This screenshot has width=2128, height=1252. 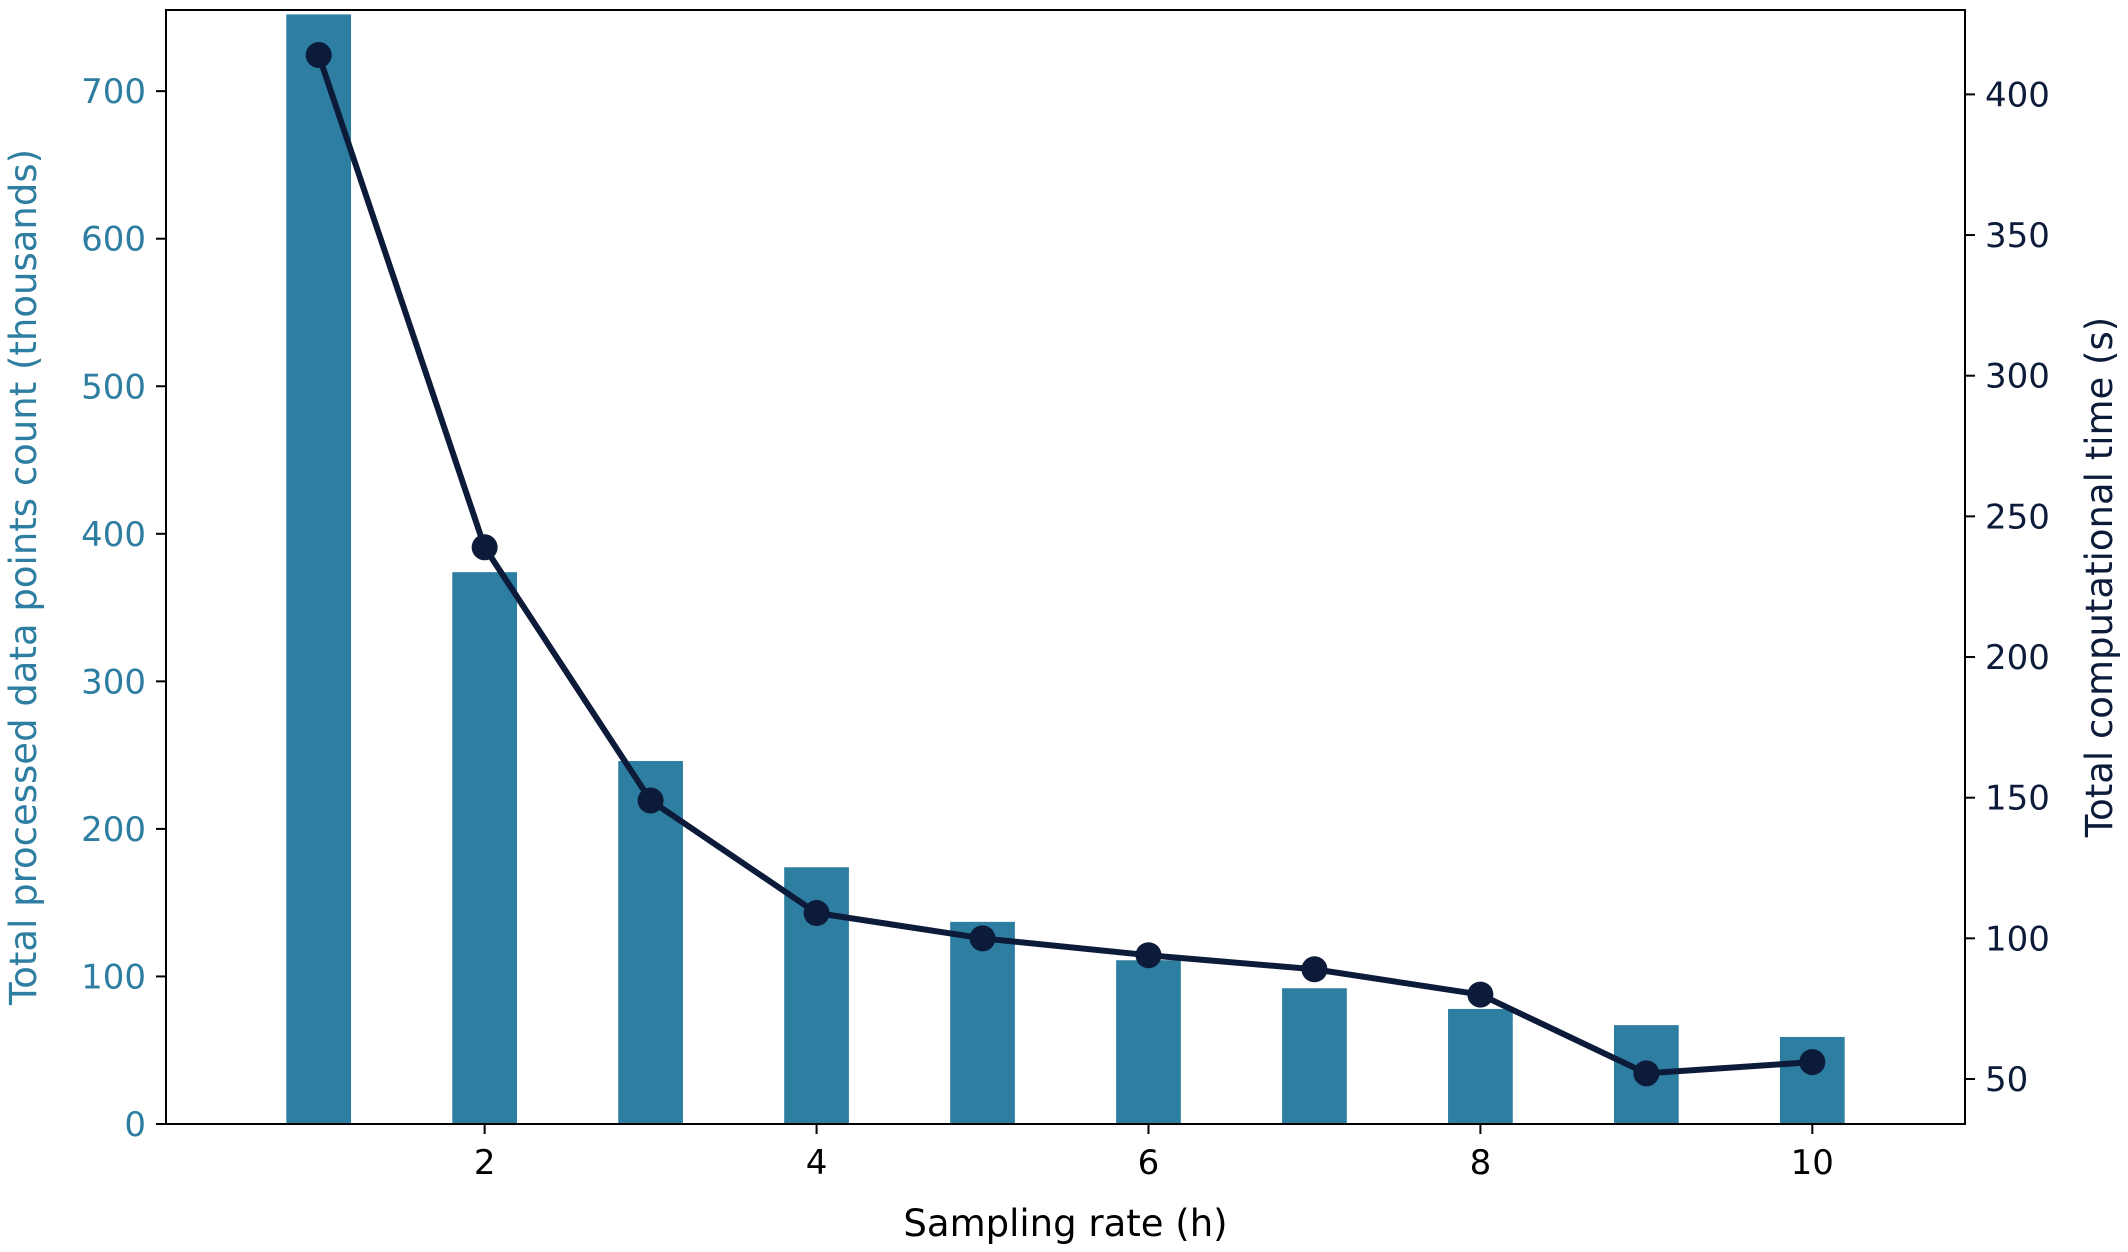 I want to click on left-tick-label: 500, so click(x=113, y=387).